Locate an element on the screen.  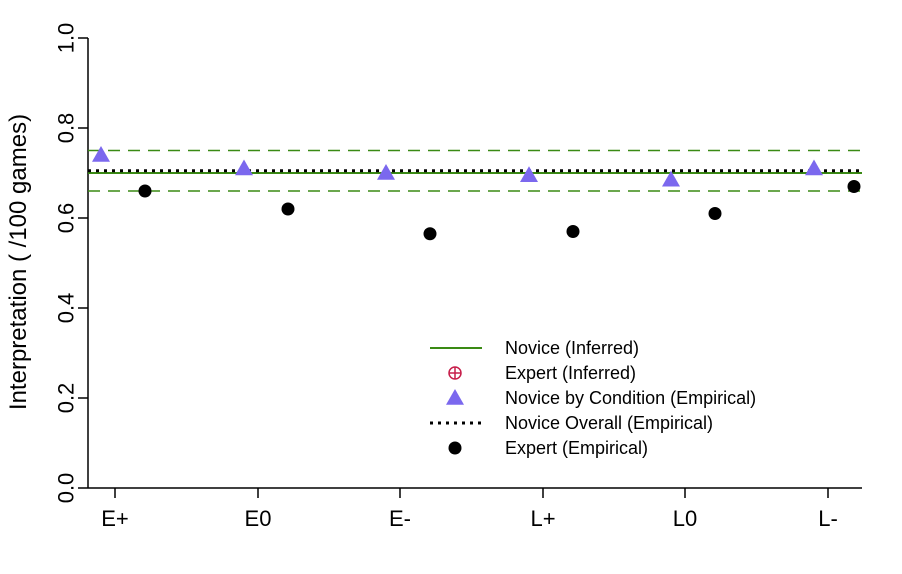
x-tick-label: E+ is located at coordinates (115, 518).